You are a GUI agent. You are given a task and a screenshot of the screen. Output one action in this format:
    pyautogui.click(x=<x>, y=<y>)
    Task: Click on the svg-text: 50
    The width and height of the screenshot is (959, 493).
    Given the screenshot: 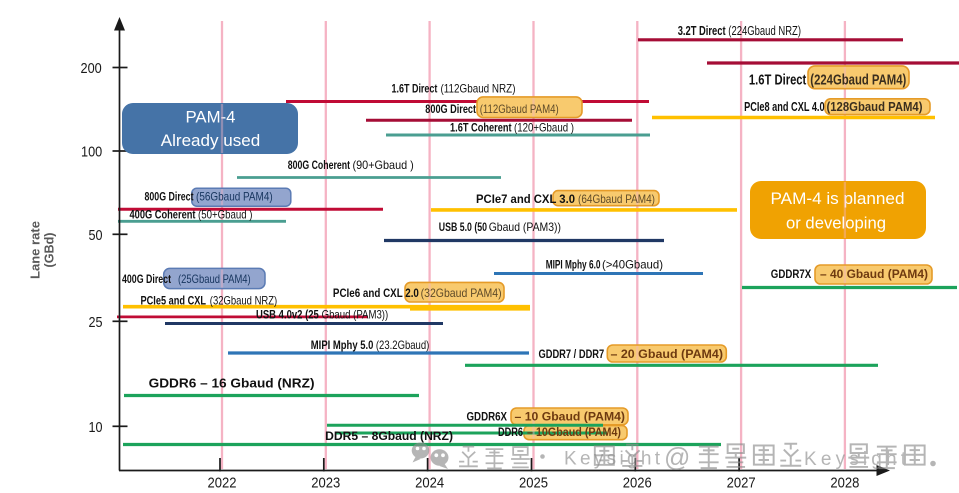 What is the action you would take?
    pyautogui.click(x=96, y=235)
    